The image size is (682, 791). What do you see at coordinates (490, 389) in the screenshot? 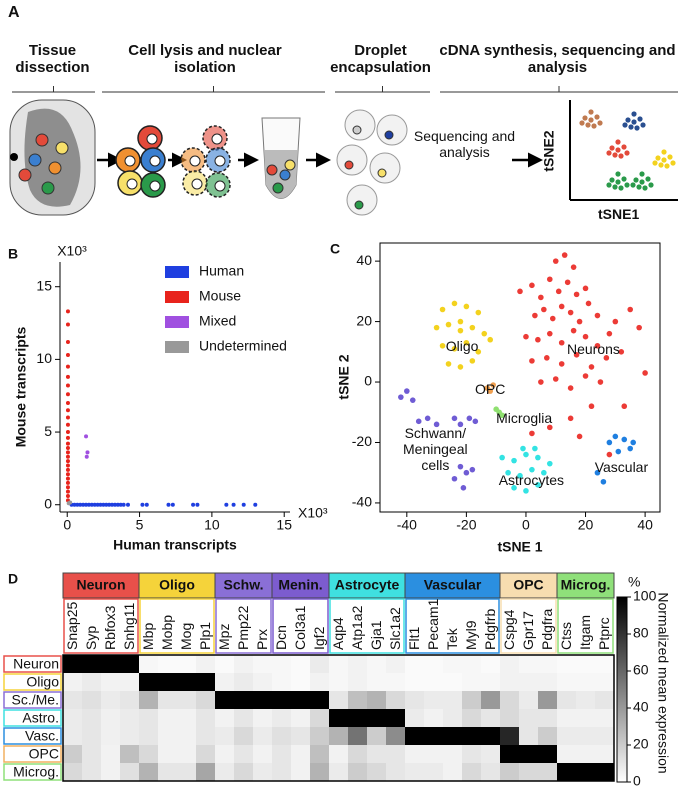
I see `cluster-label: OPC` at bounding box center [490, 389].